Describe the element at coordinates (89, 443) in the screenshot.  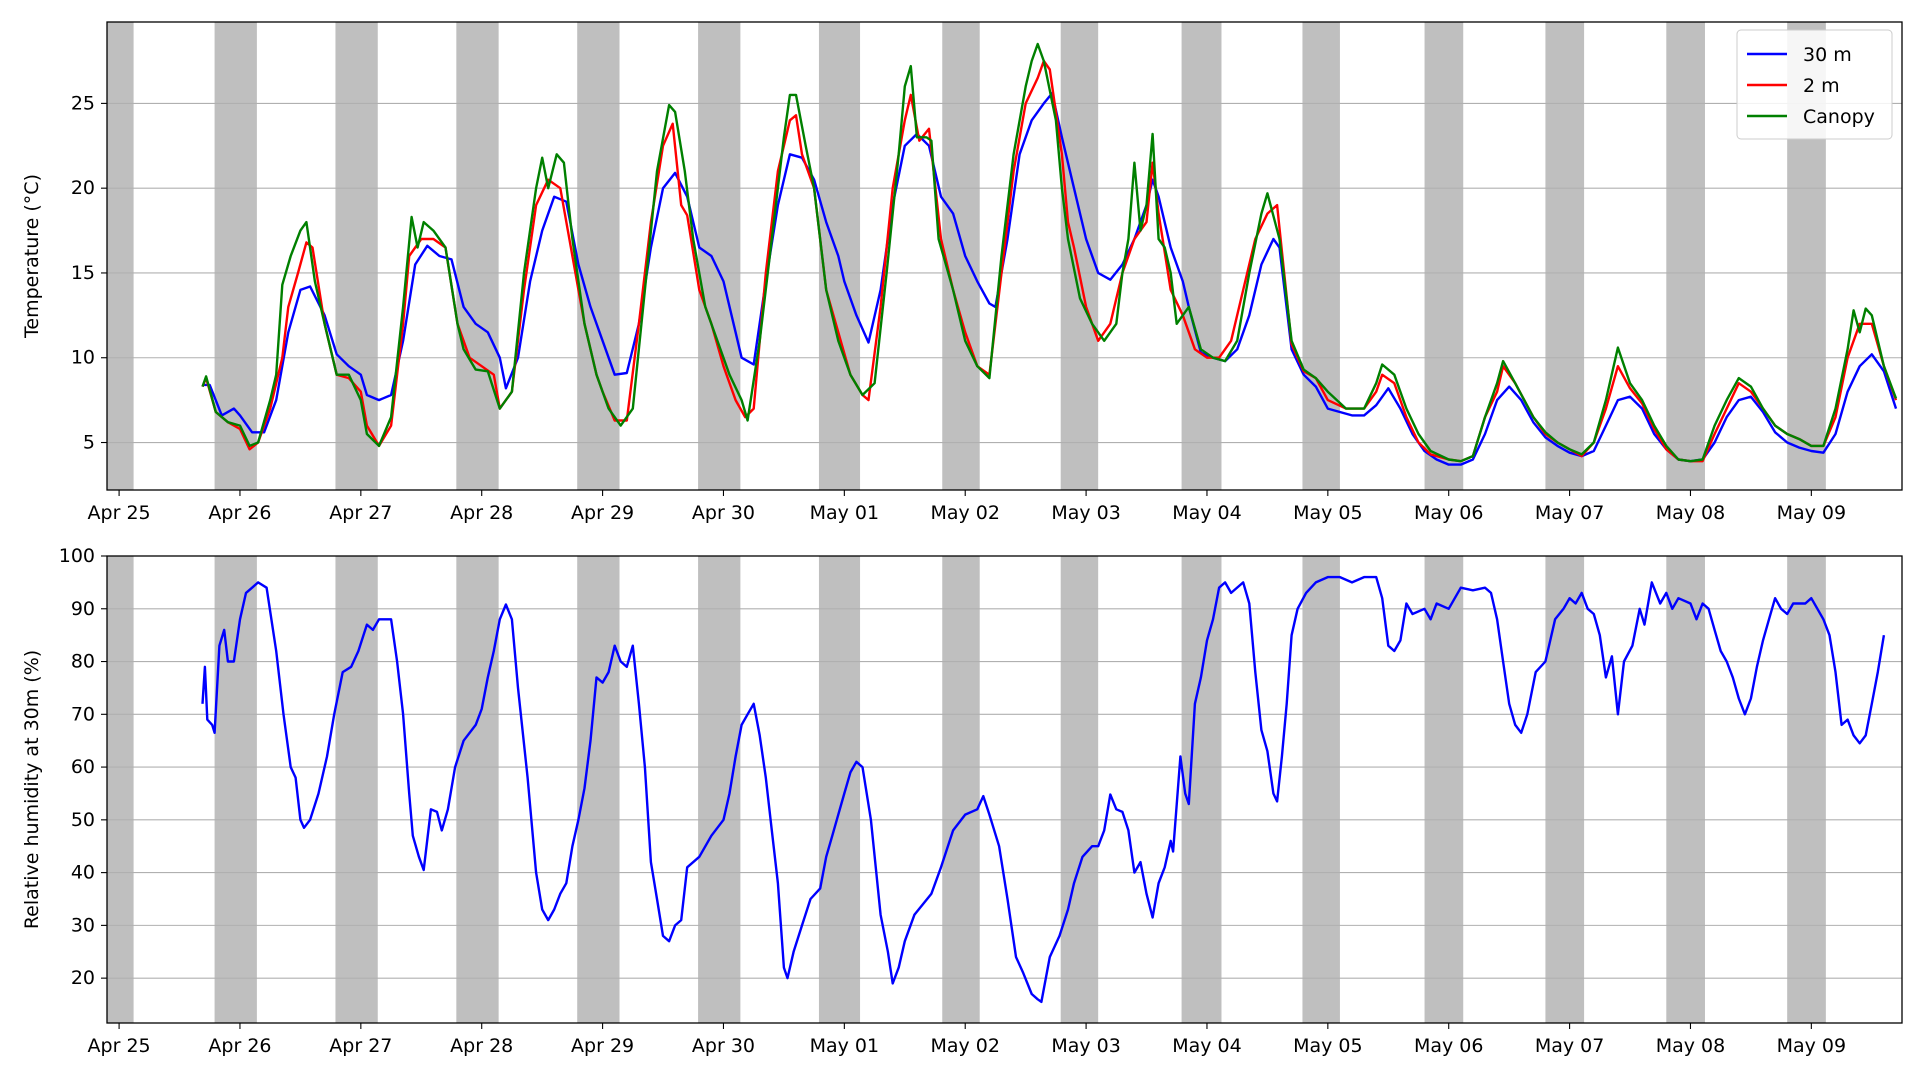
I see `y-tick-label: 5` at that location.